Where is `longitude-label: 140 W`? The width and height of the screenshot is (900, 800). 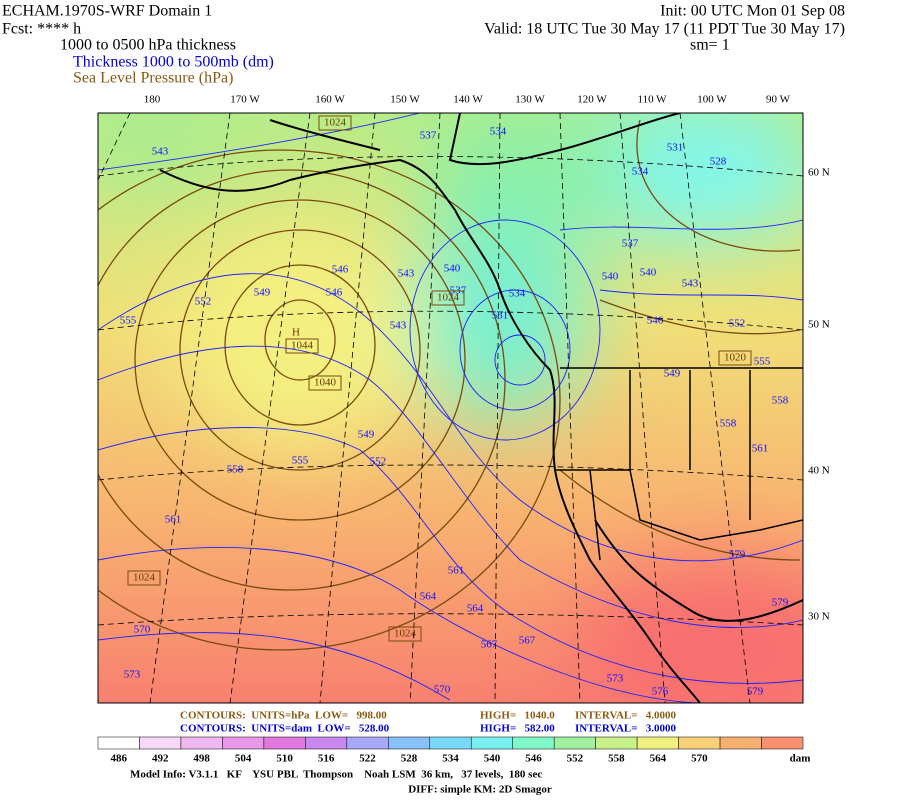
longitude-label: 140 W is located at coordinates (468, 100).